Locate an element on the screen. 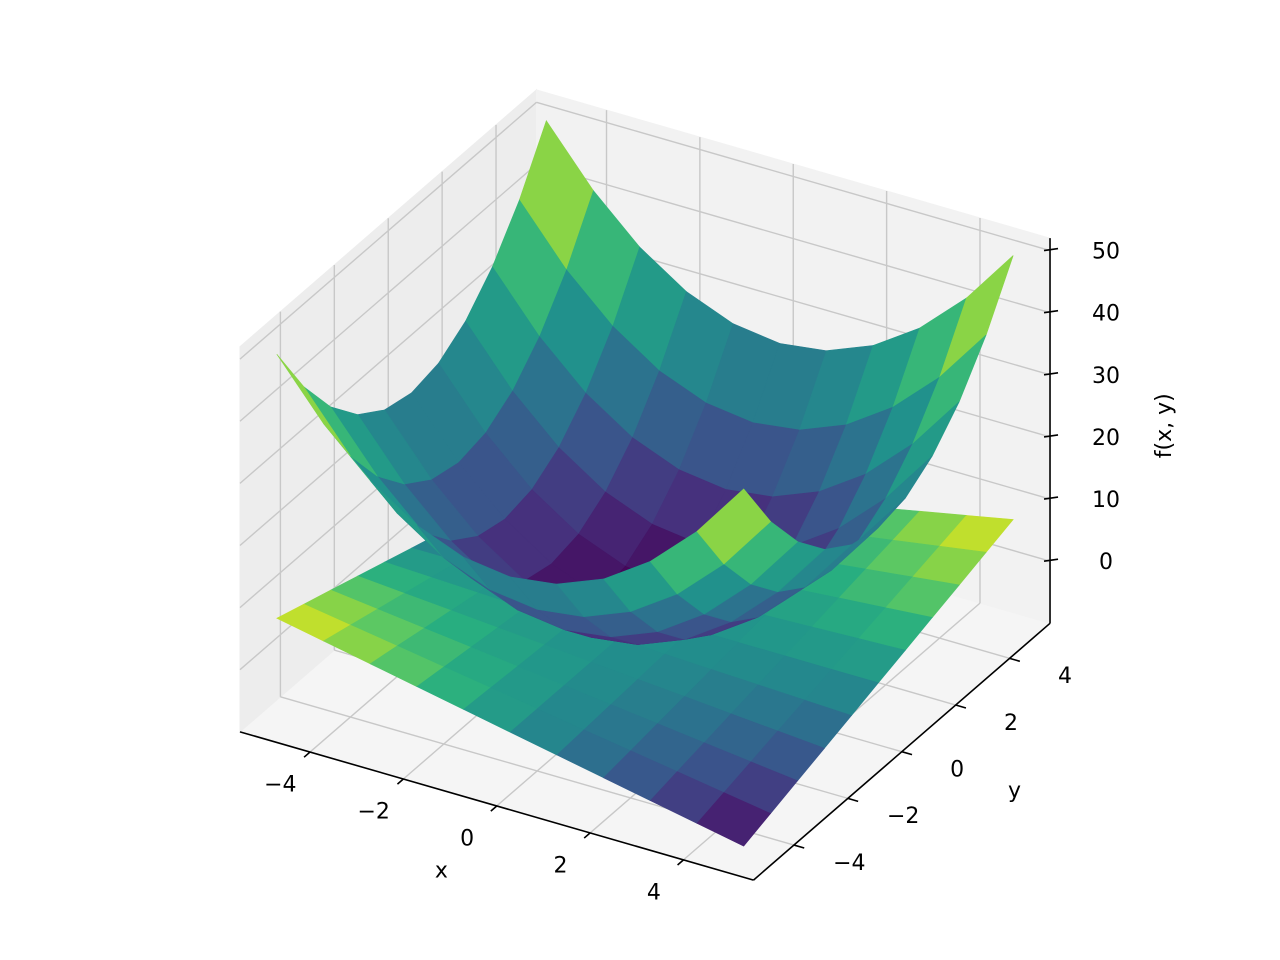 This screenshot has width=1280, height=960. y-tick-label: −2 is located at coordinates (903, 816).